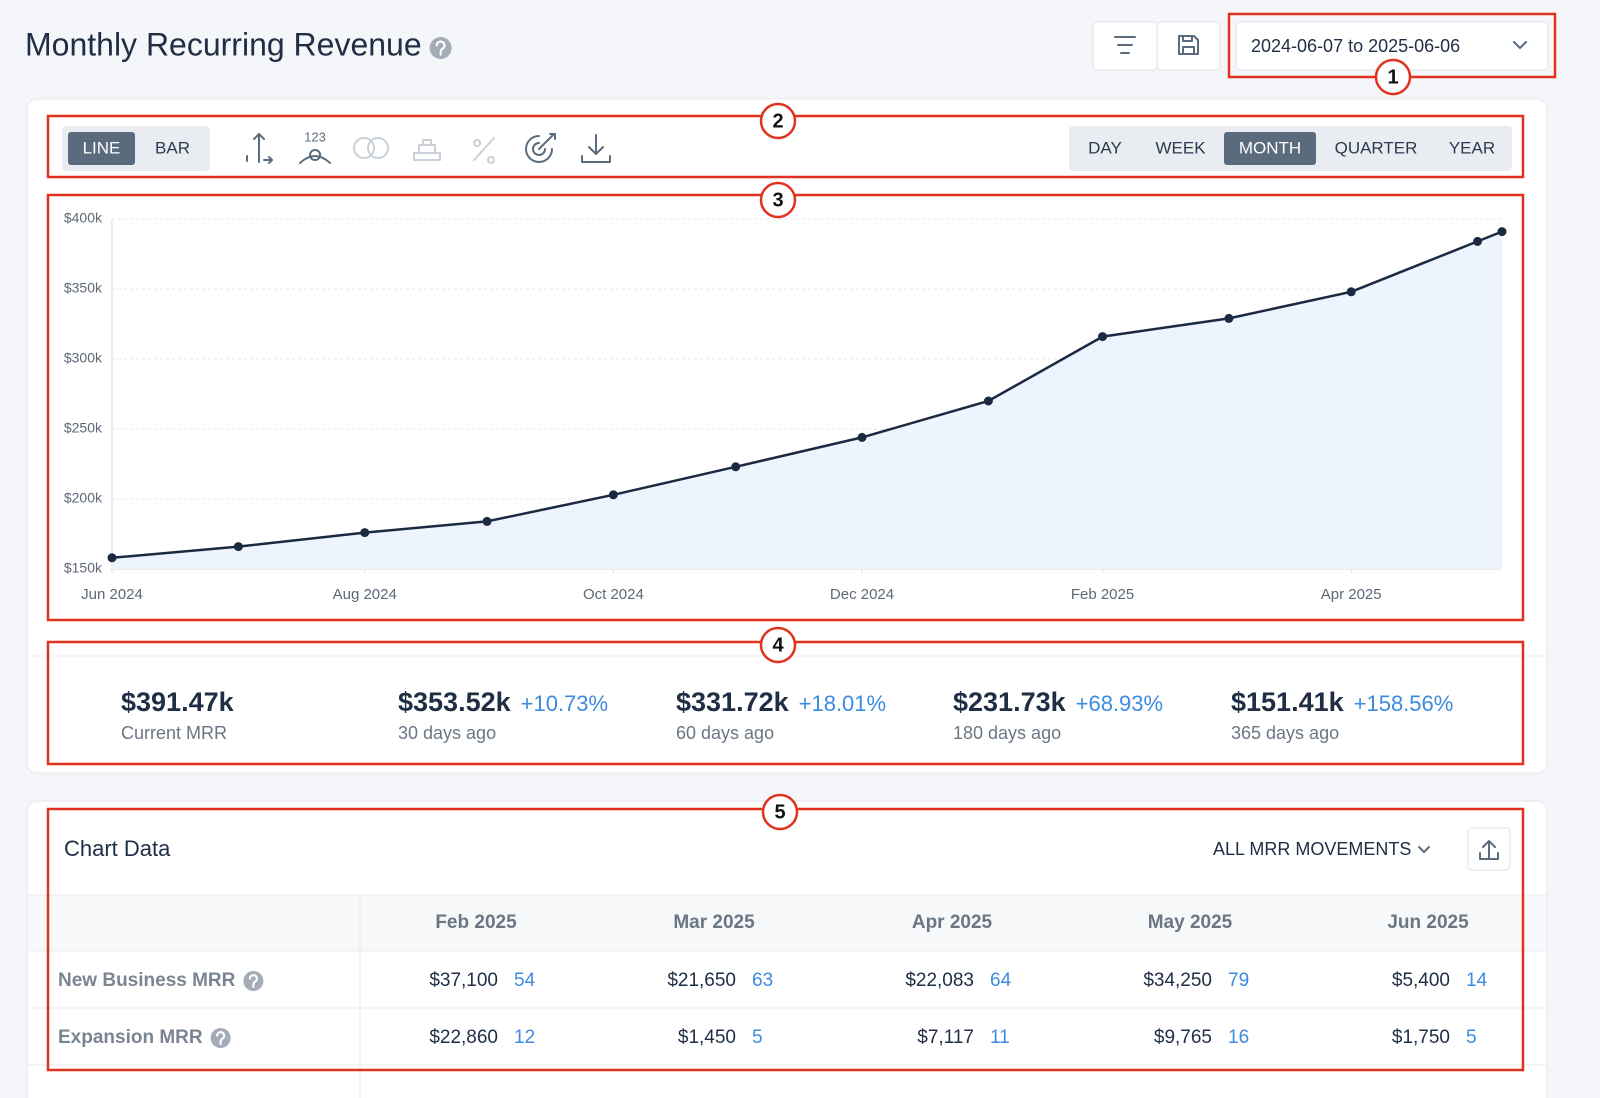 The height and width of the screenshot is (1098, 1600). Describe the element at coordinates (83, 428) in the screenshot. I see `y-tick-label: $250k` at that location.